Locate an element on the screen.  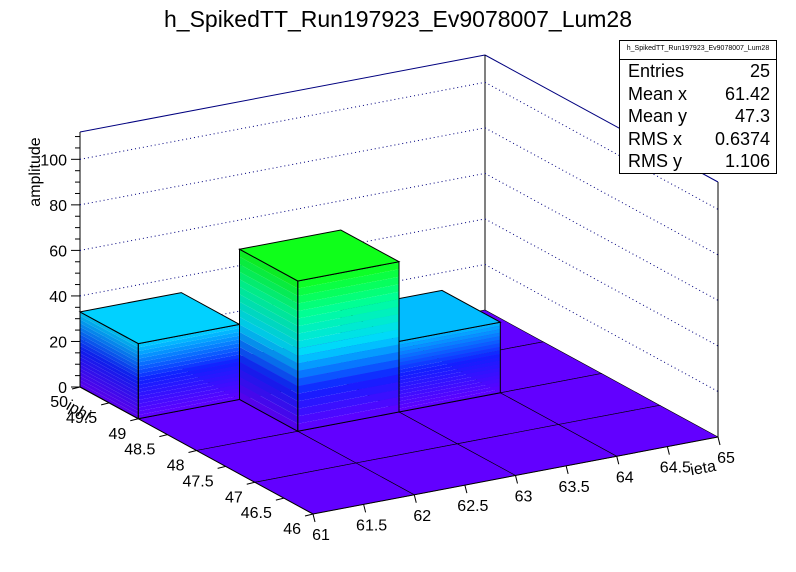
chart-title: h_SpikedTT_Run197923_Ev9078007_Lum28 is located at coordinates (398, 19).